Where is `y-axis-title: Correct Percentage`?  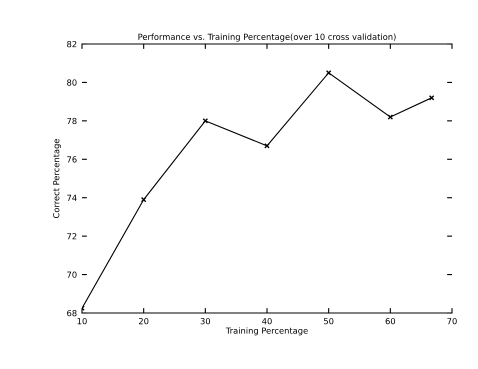 y-axis-title: Correct Percentage is located at coordinates (57, 178).